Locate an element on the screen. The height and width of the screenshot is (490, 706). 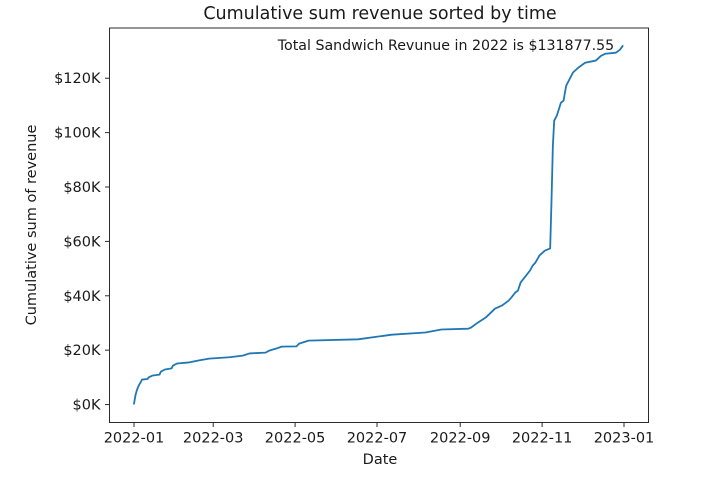
x-axis-label: Date is located at coordinates (380, 460).